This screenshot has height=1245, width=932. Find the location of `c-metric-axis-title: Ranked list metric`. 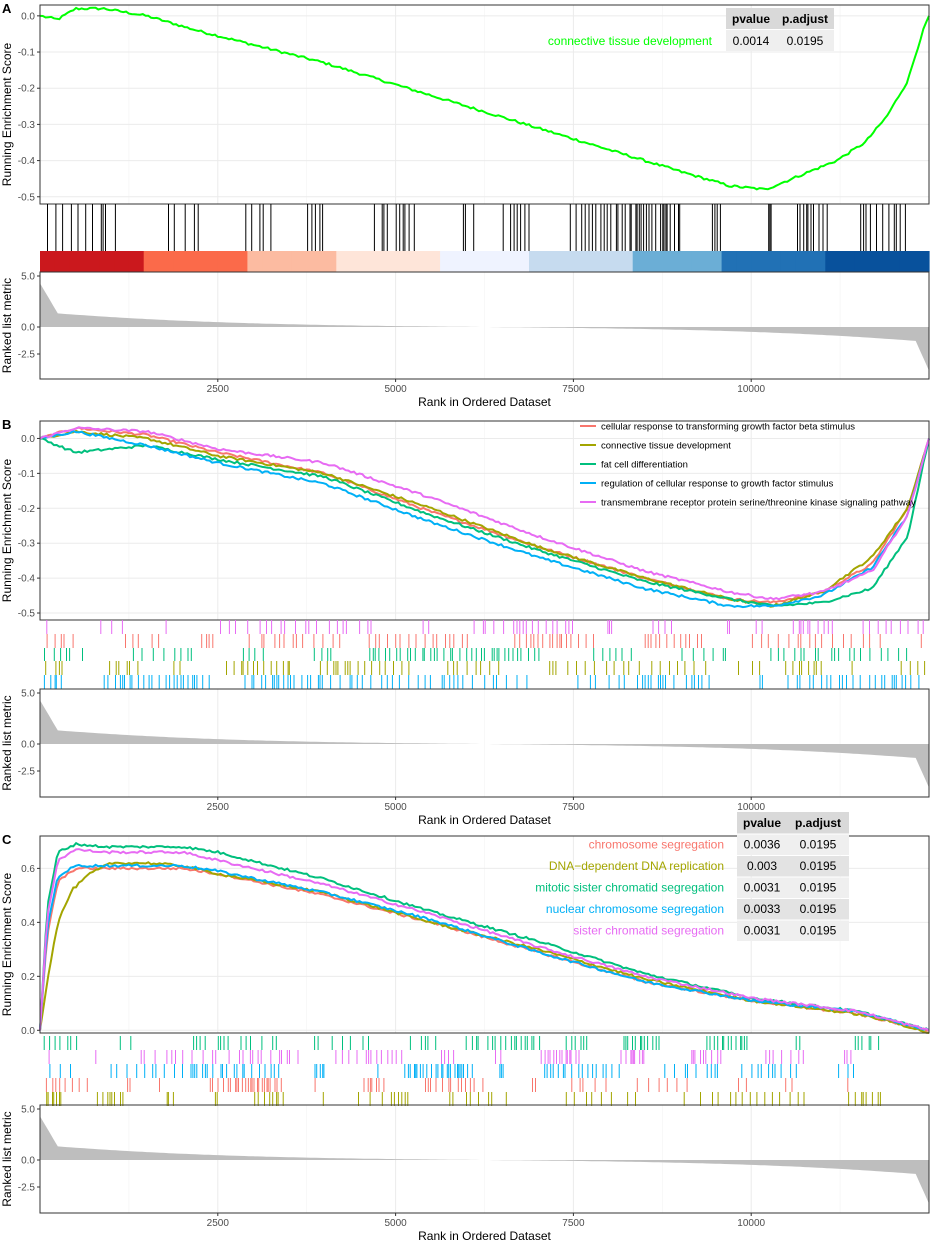

c-metric-axis-title: Ranked list metric is located at coordinates (7, 1158).